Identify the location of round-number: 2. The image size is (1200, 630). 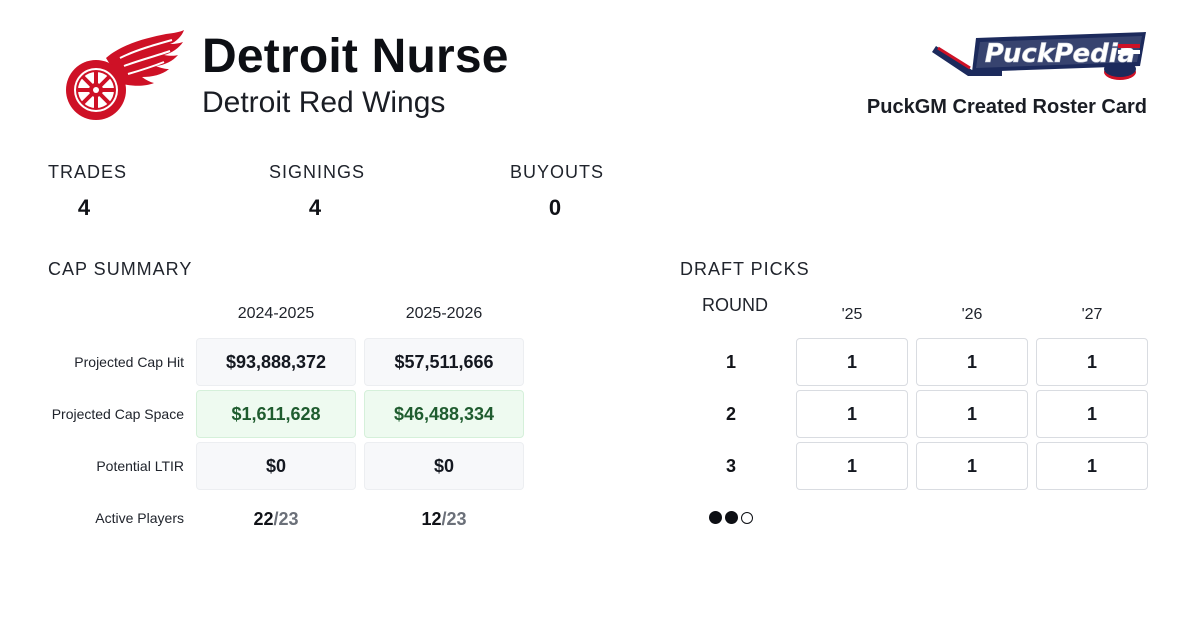
(730, 414).